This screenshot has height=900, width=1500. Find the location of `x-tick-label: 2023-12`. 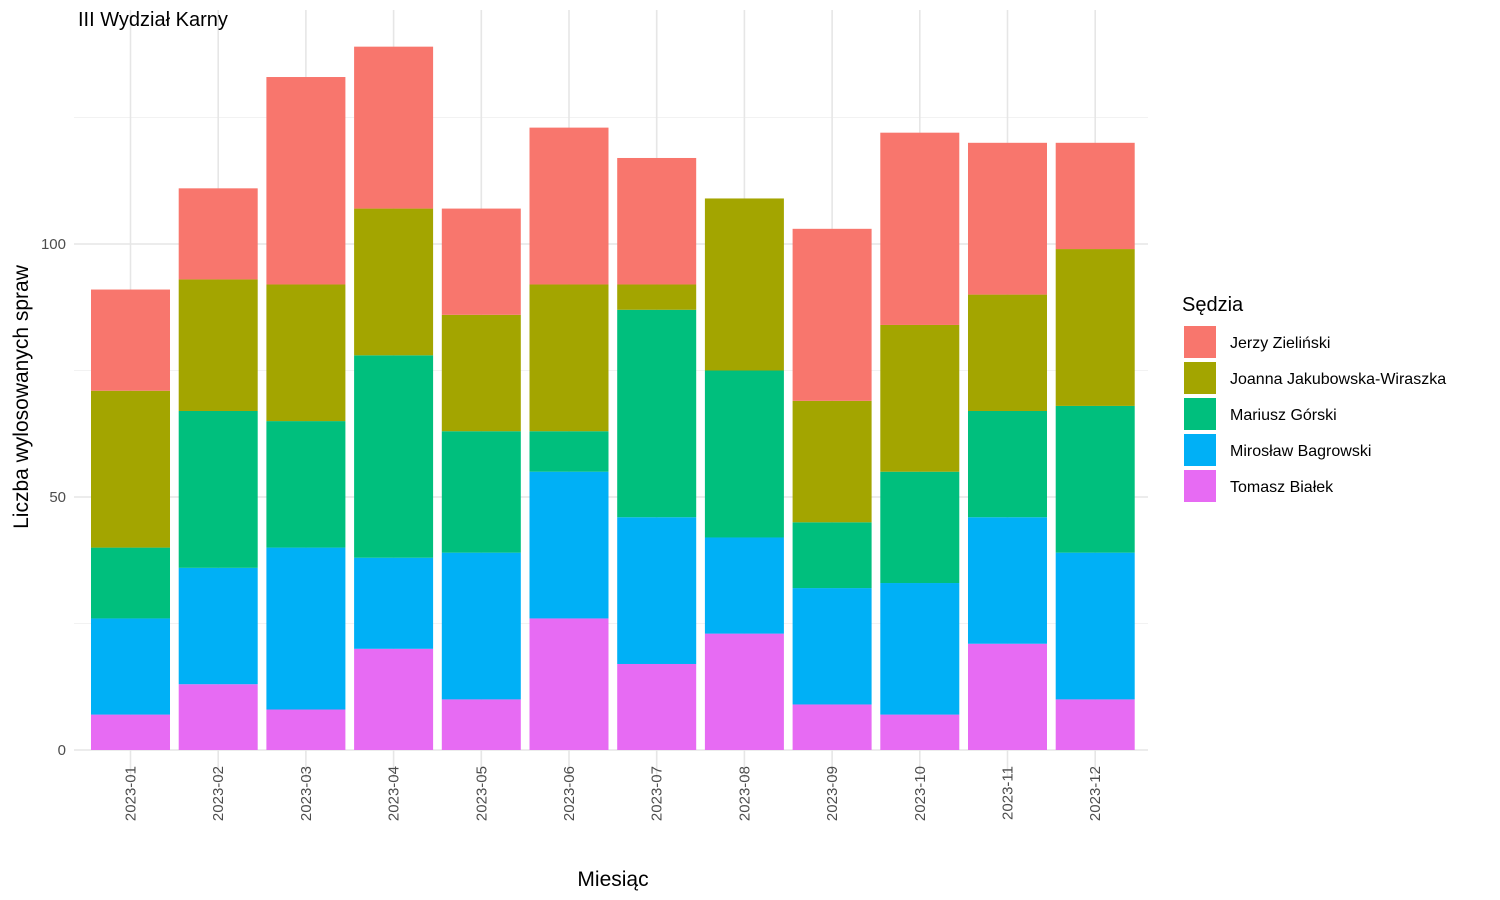

x-tick-label: 2023-12 is located at coordinates (1095, 793).